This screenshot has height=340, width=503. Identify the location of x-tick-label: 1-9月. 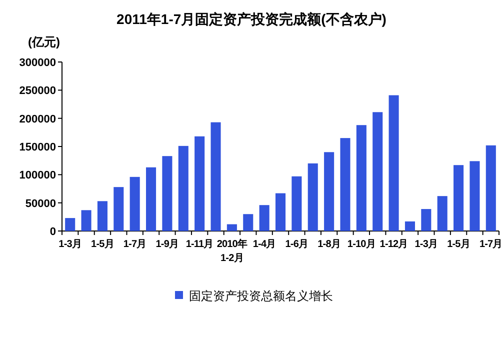
(167, 244).